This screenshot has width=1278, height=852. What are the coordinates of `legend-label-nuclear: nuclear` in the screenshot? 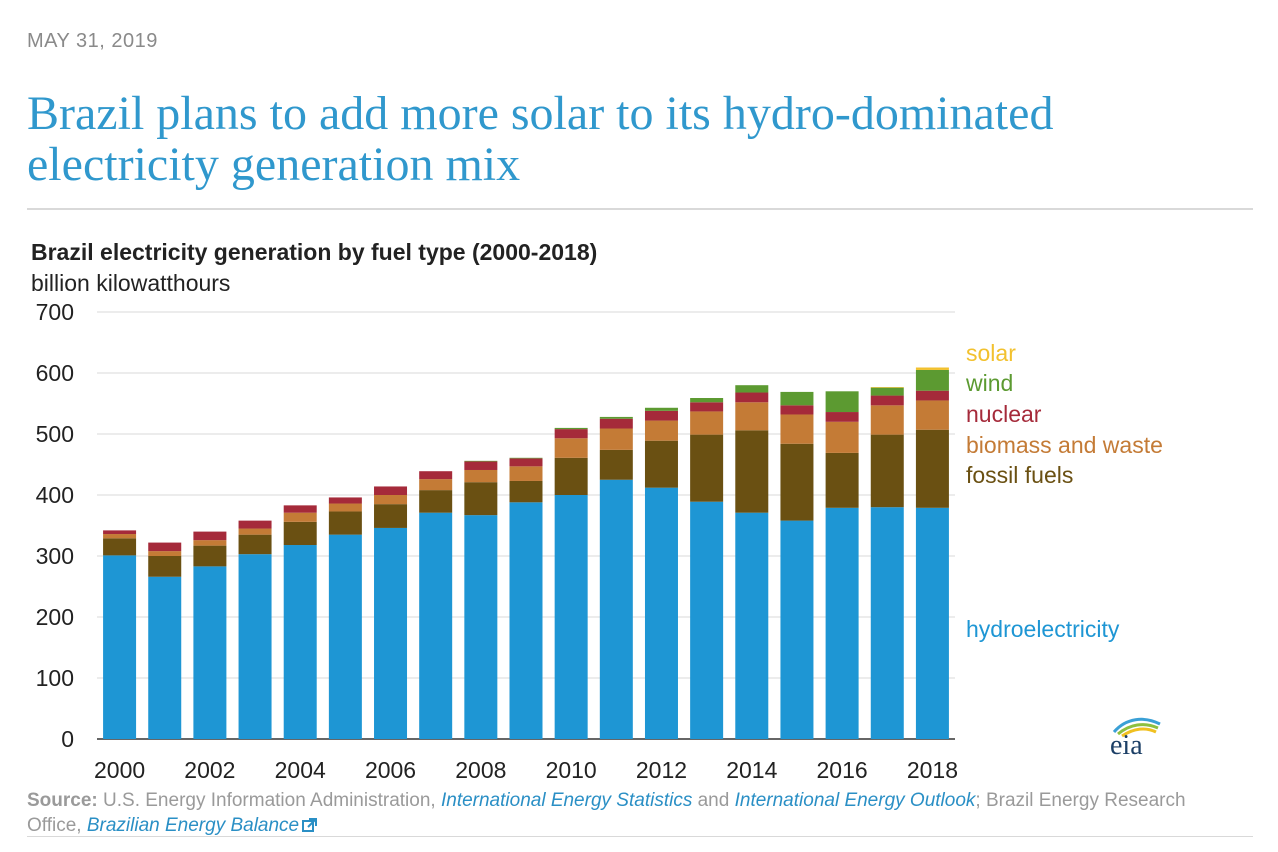 It's located at (1004, 414).